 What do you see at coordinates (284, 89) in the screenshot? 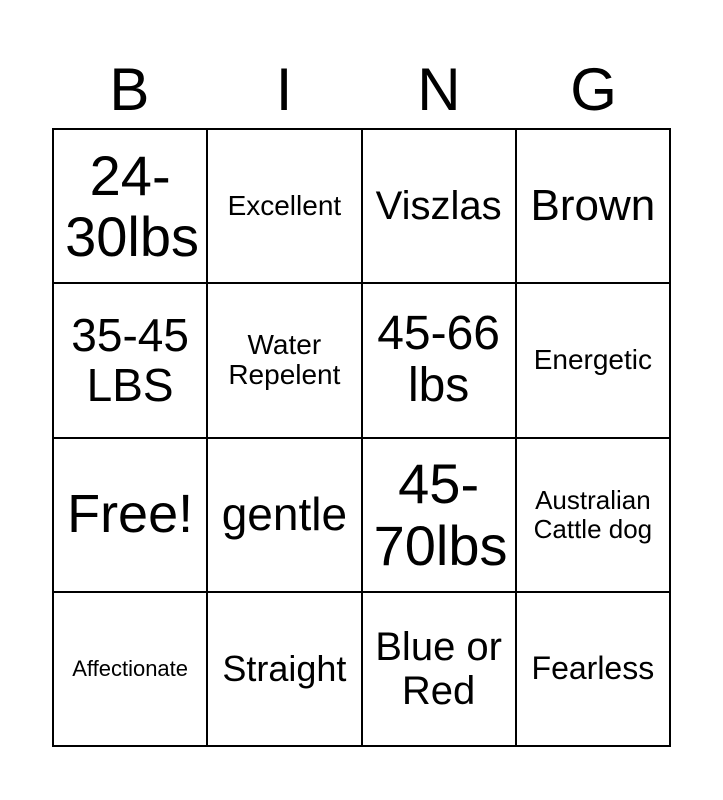
I see `header-letter: I` at bounding box center [284, 89].